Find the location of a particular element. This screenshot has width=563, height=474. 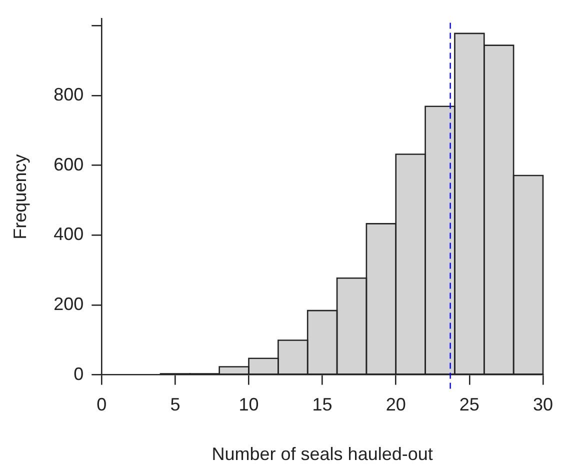

x-tick-label: 15 is located at coordinates (322, 404).